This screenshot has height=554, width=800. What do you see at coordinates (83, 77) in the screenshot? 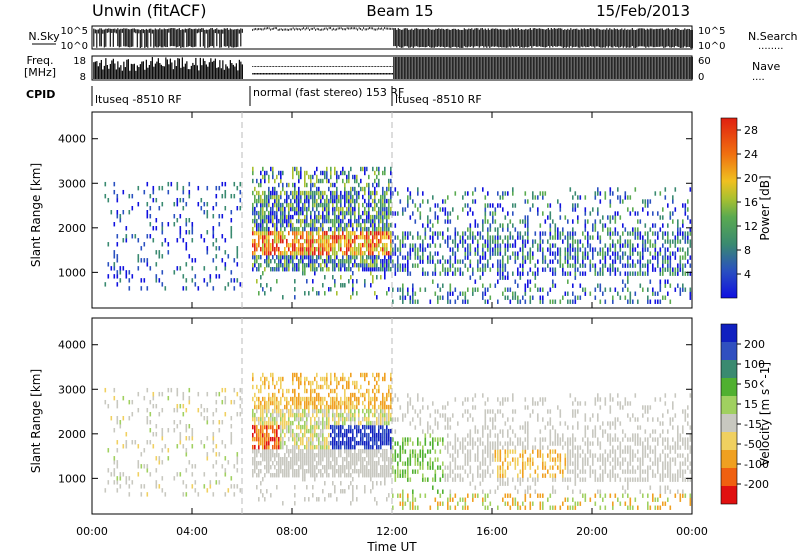
I see `freq-tick-bottom: 8` at bounding box center [83, 77].